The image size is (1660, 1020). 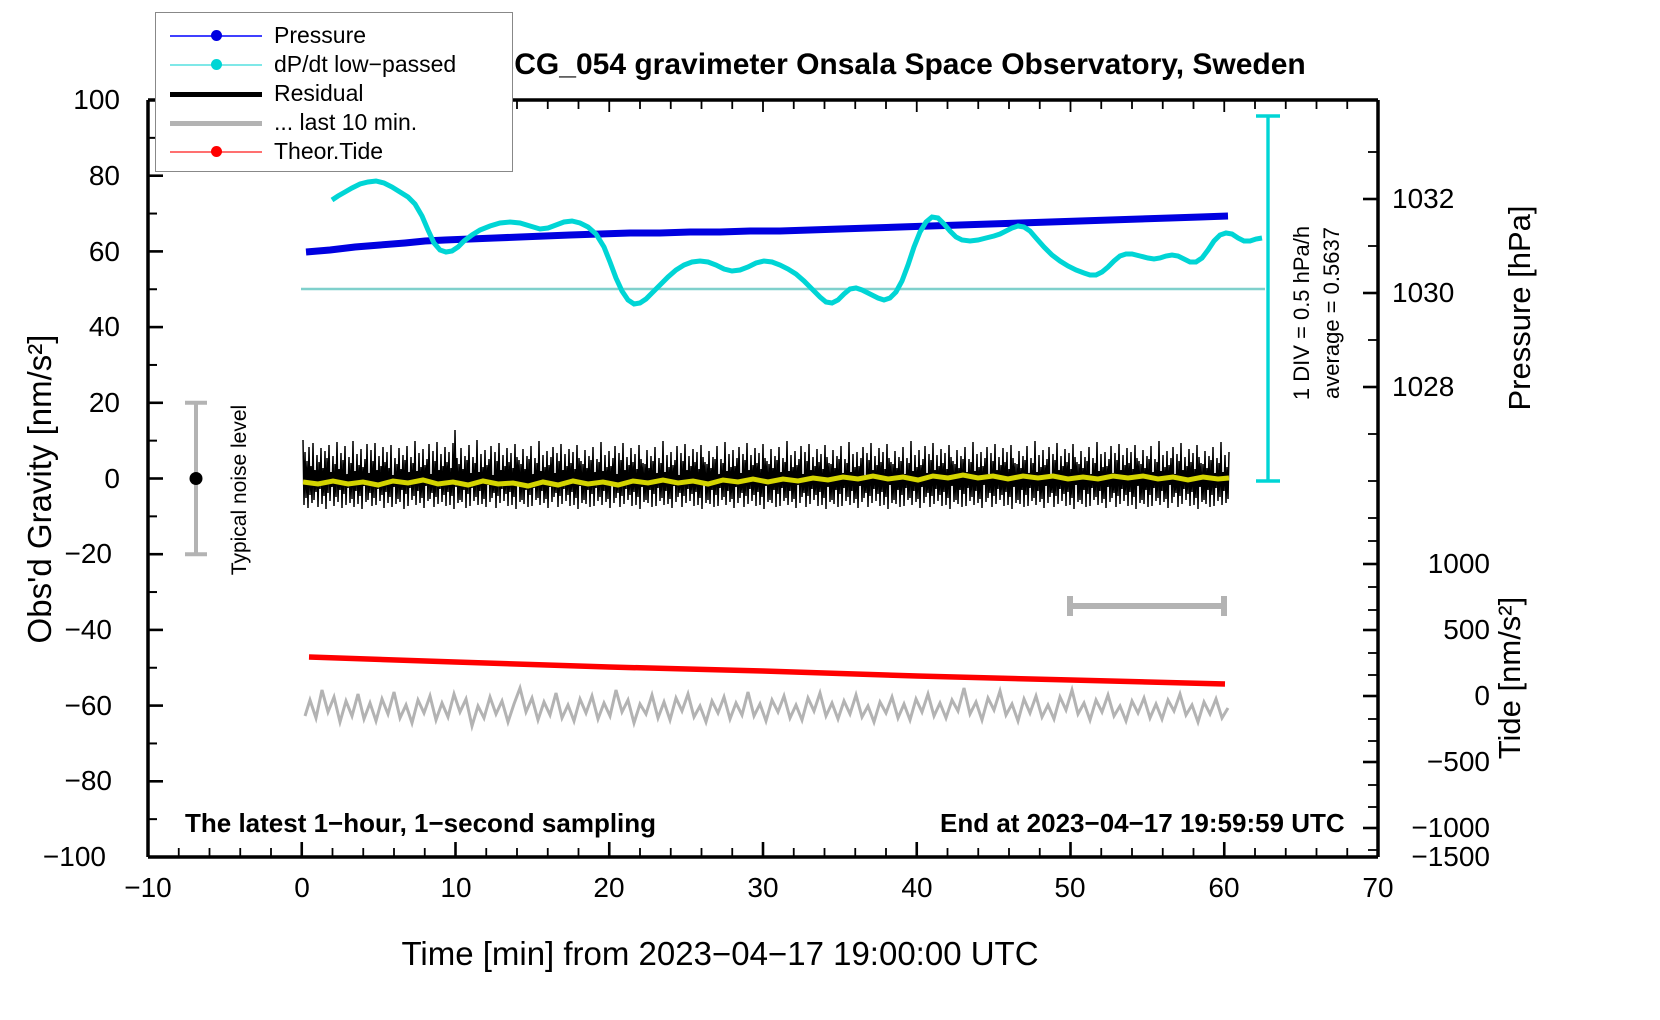 I want to click on x-tick-20: 20, so click(x=609, y=887).